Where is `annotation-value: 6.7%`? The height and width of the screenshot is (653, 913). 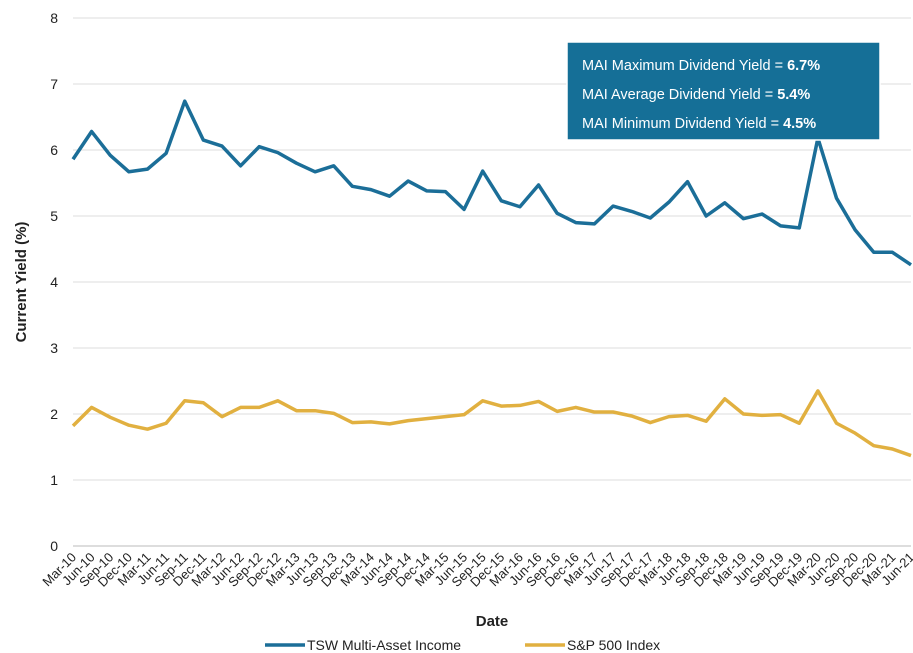 annotation-value: 6.7% is located at coordinates (803, 66).